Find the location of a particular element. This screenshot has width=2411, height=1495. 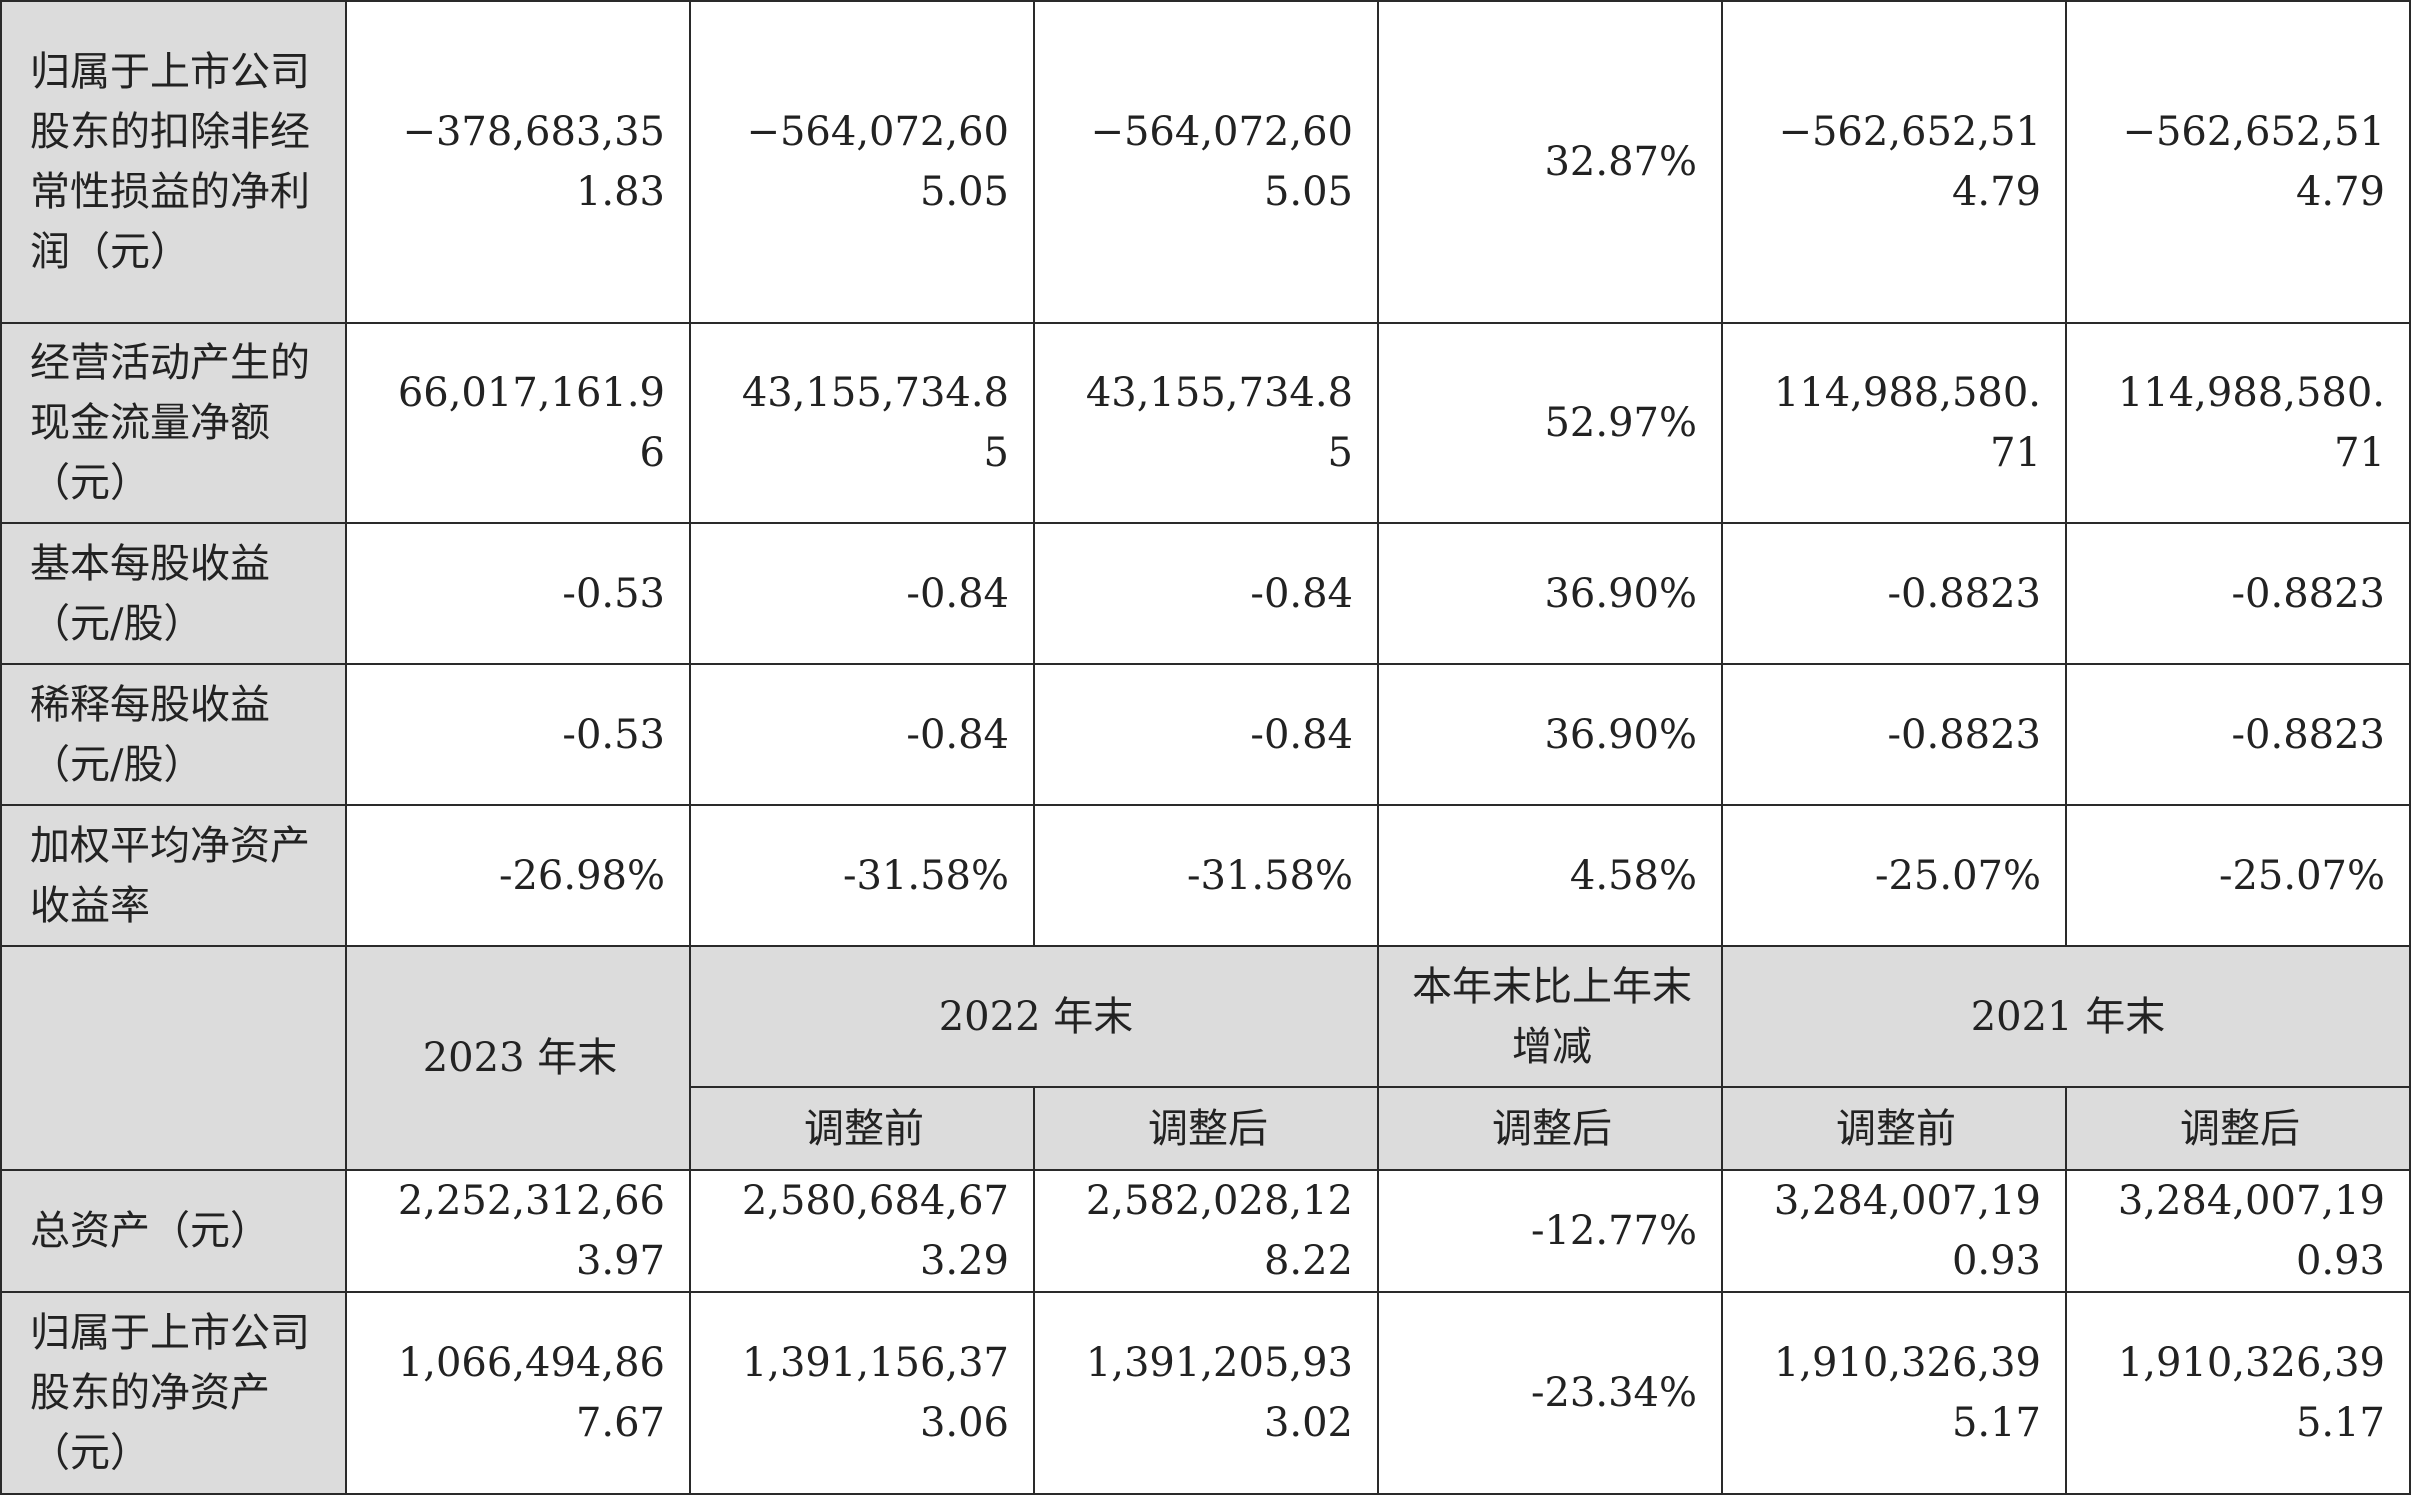

table-subheader-row: 调整前 调整后 调整后 调整前 调整后 is located at coordinates (1206, 1128).